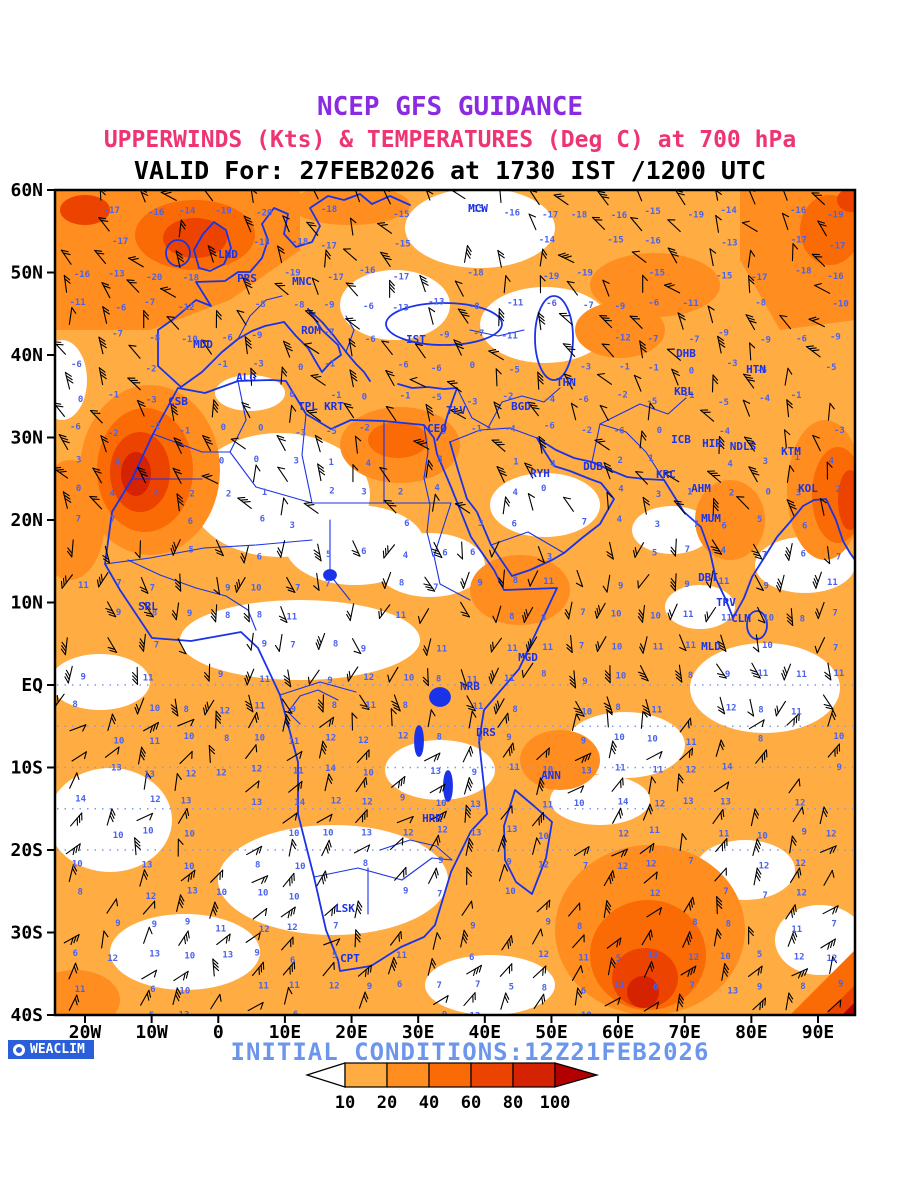 The image size is (900, 1200). Describe the element at coordinates (313, 707) in the screenshot. I see `congo-river` at that location.